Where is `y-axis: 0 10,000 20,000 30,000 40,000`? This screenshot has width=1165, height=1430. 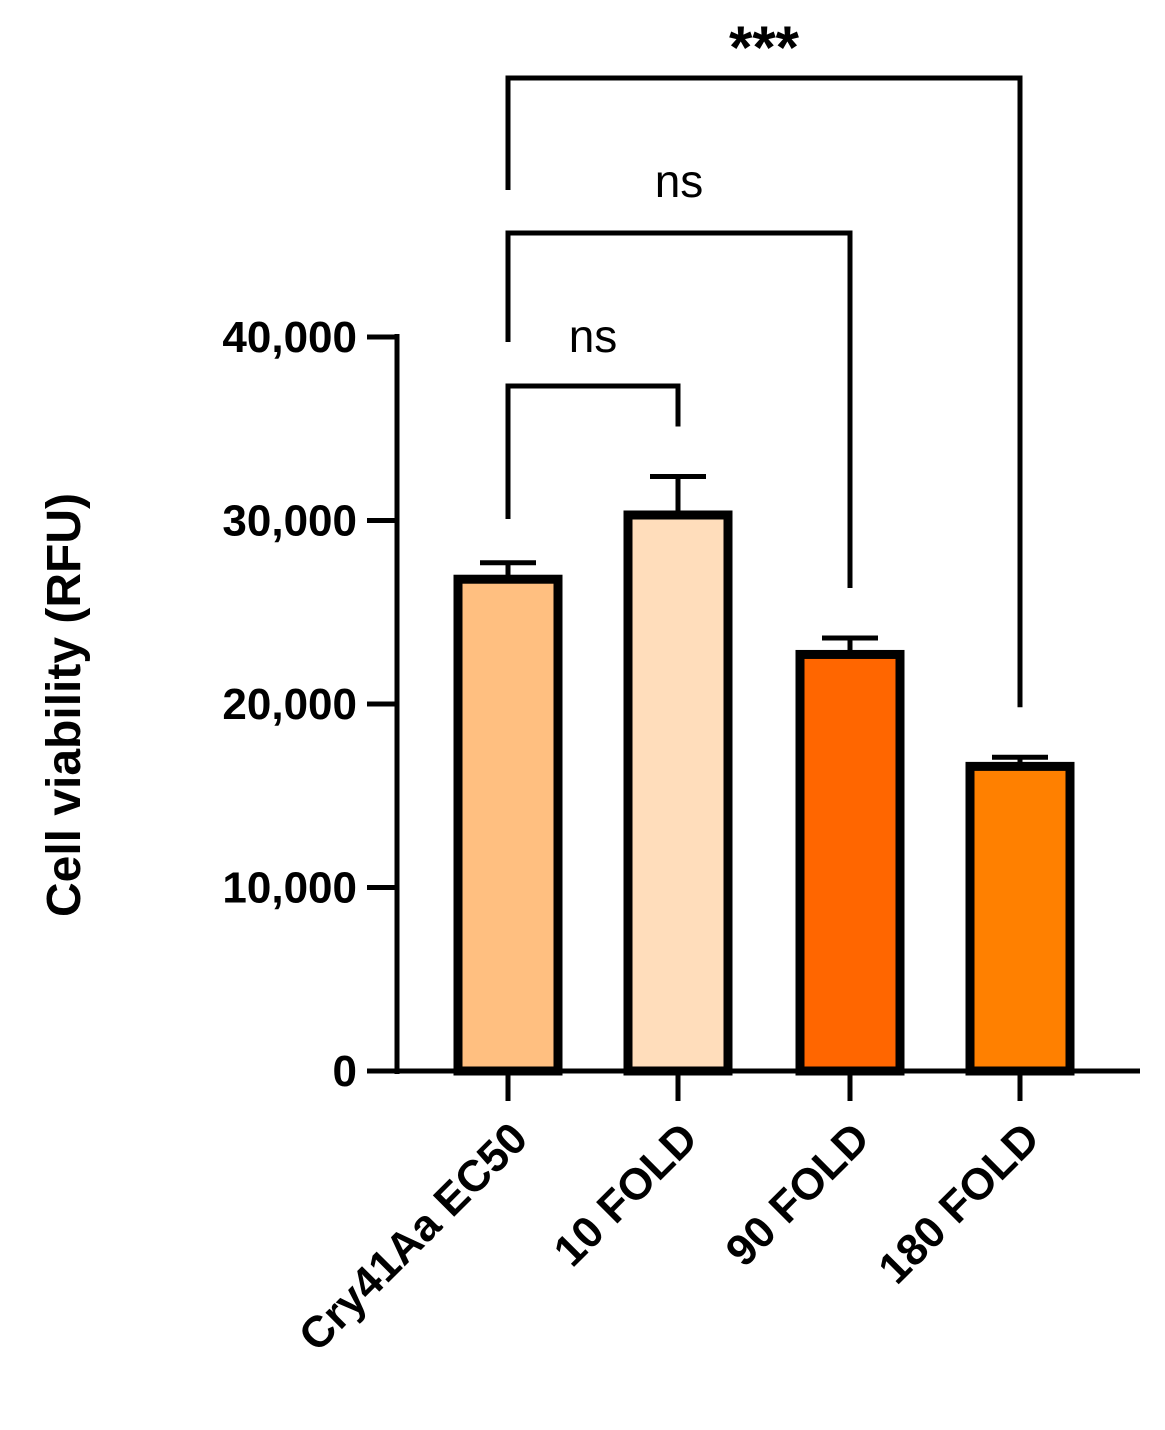
y-axis: 0 10,000 20,000 30,000 40,000 is located at coordinates (311, 704).